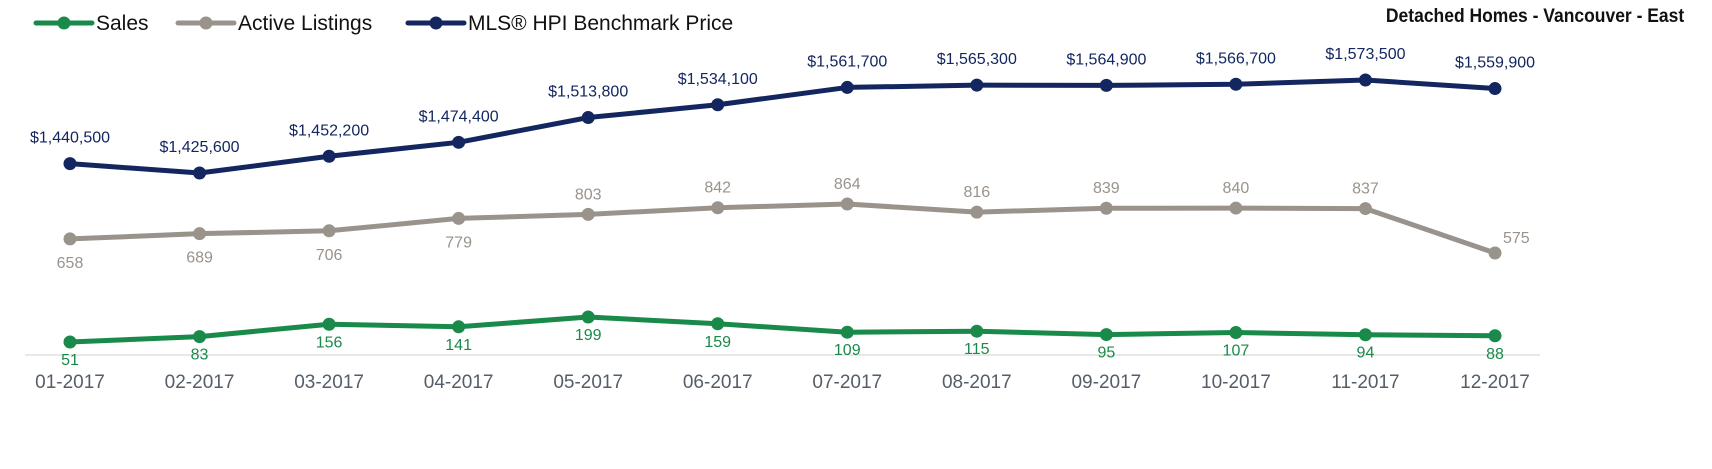 The height and width of the screenshot is (469, 1712). What do you see at coordinates (1236, 188) in the screenshot?
I see `data-label: 840` at bounding box center [1236, 188].